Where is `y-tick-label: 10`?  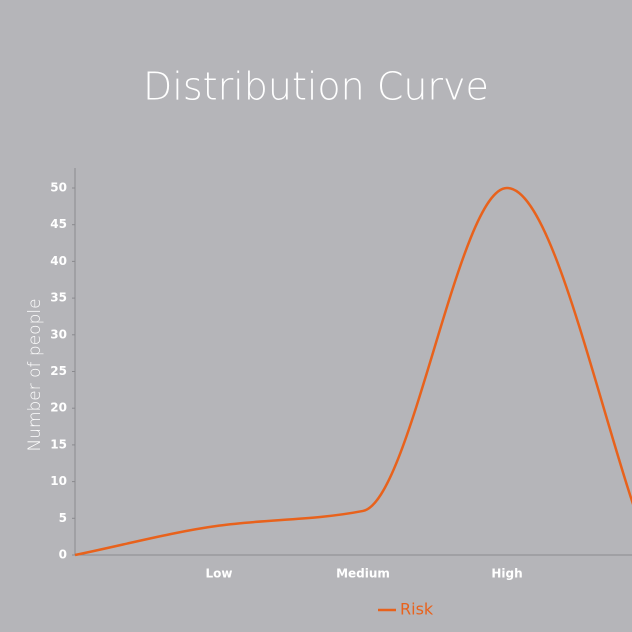
y-tick-label: 10 is located at coordinates (58, 481).